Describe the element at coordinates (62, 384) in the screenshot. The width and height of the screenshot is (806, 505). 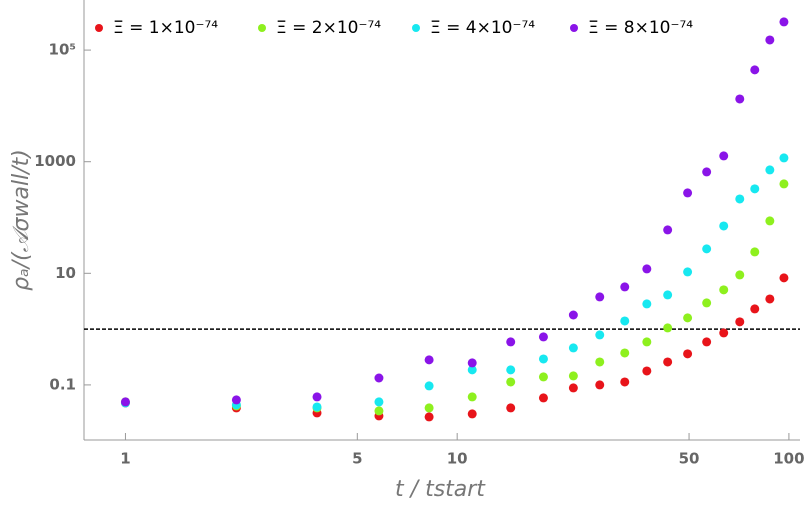
I see `y-tick-label: 0.1` at that location.